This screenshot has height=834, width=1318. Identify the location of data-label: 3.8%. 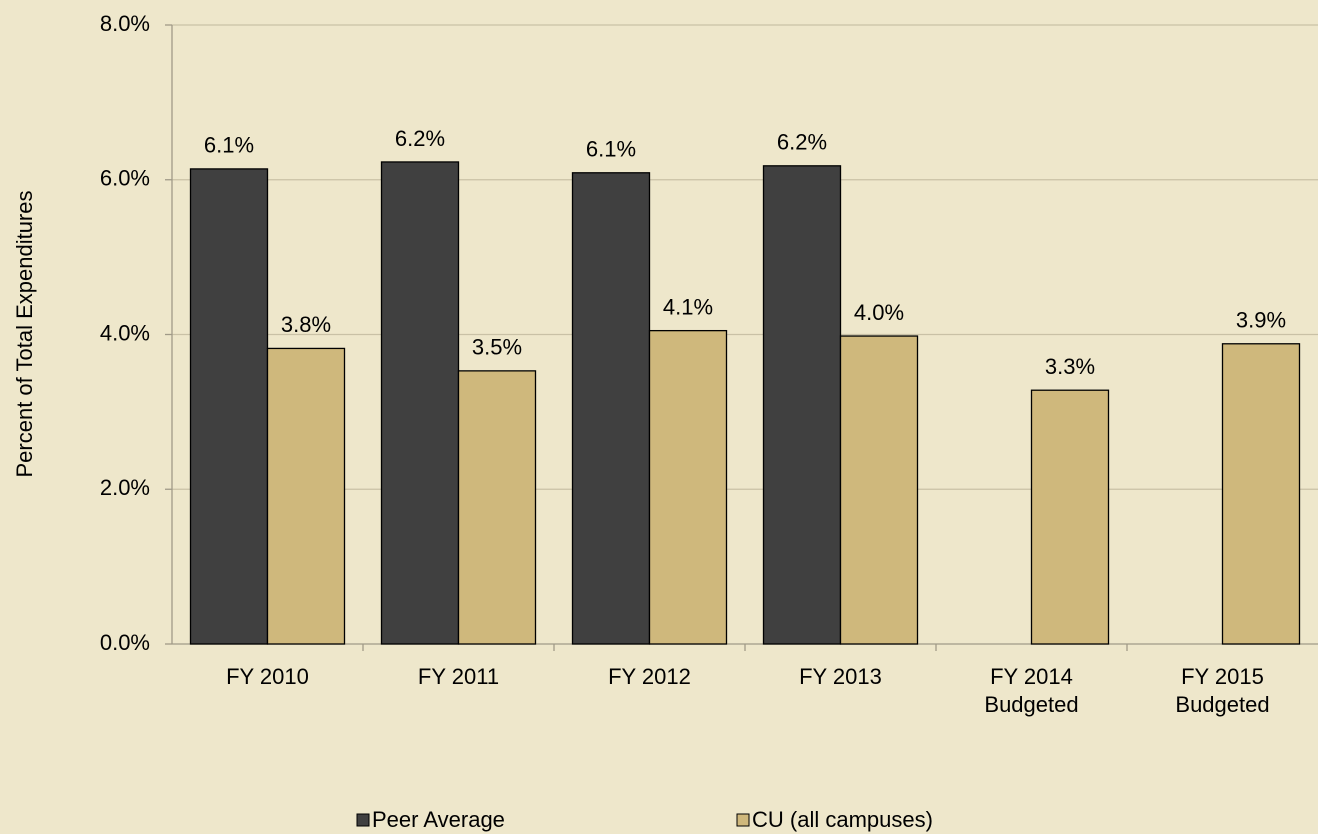
(306, 324).